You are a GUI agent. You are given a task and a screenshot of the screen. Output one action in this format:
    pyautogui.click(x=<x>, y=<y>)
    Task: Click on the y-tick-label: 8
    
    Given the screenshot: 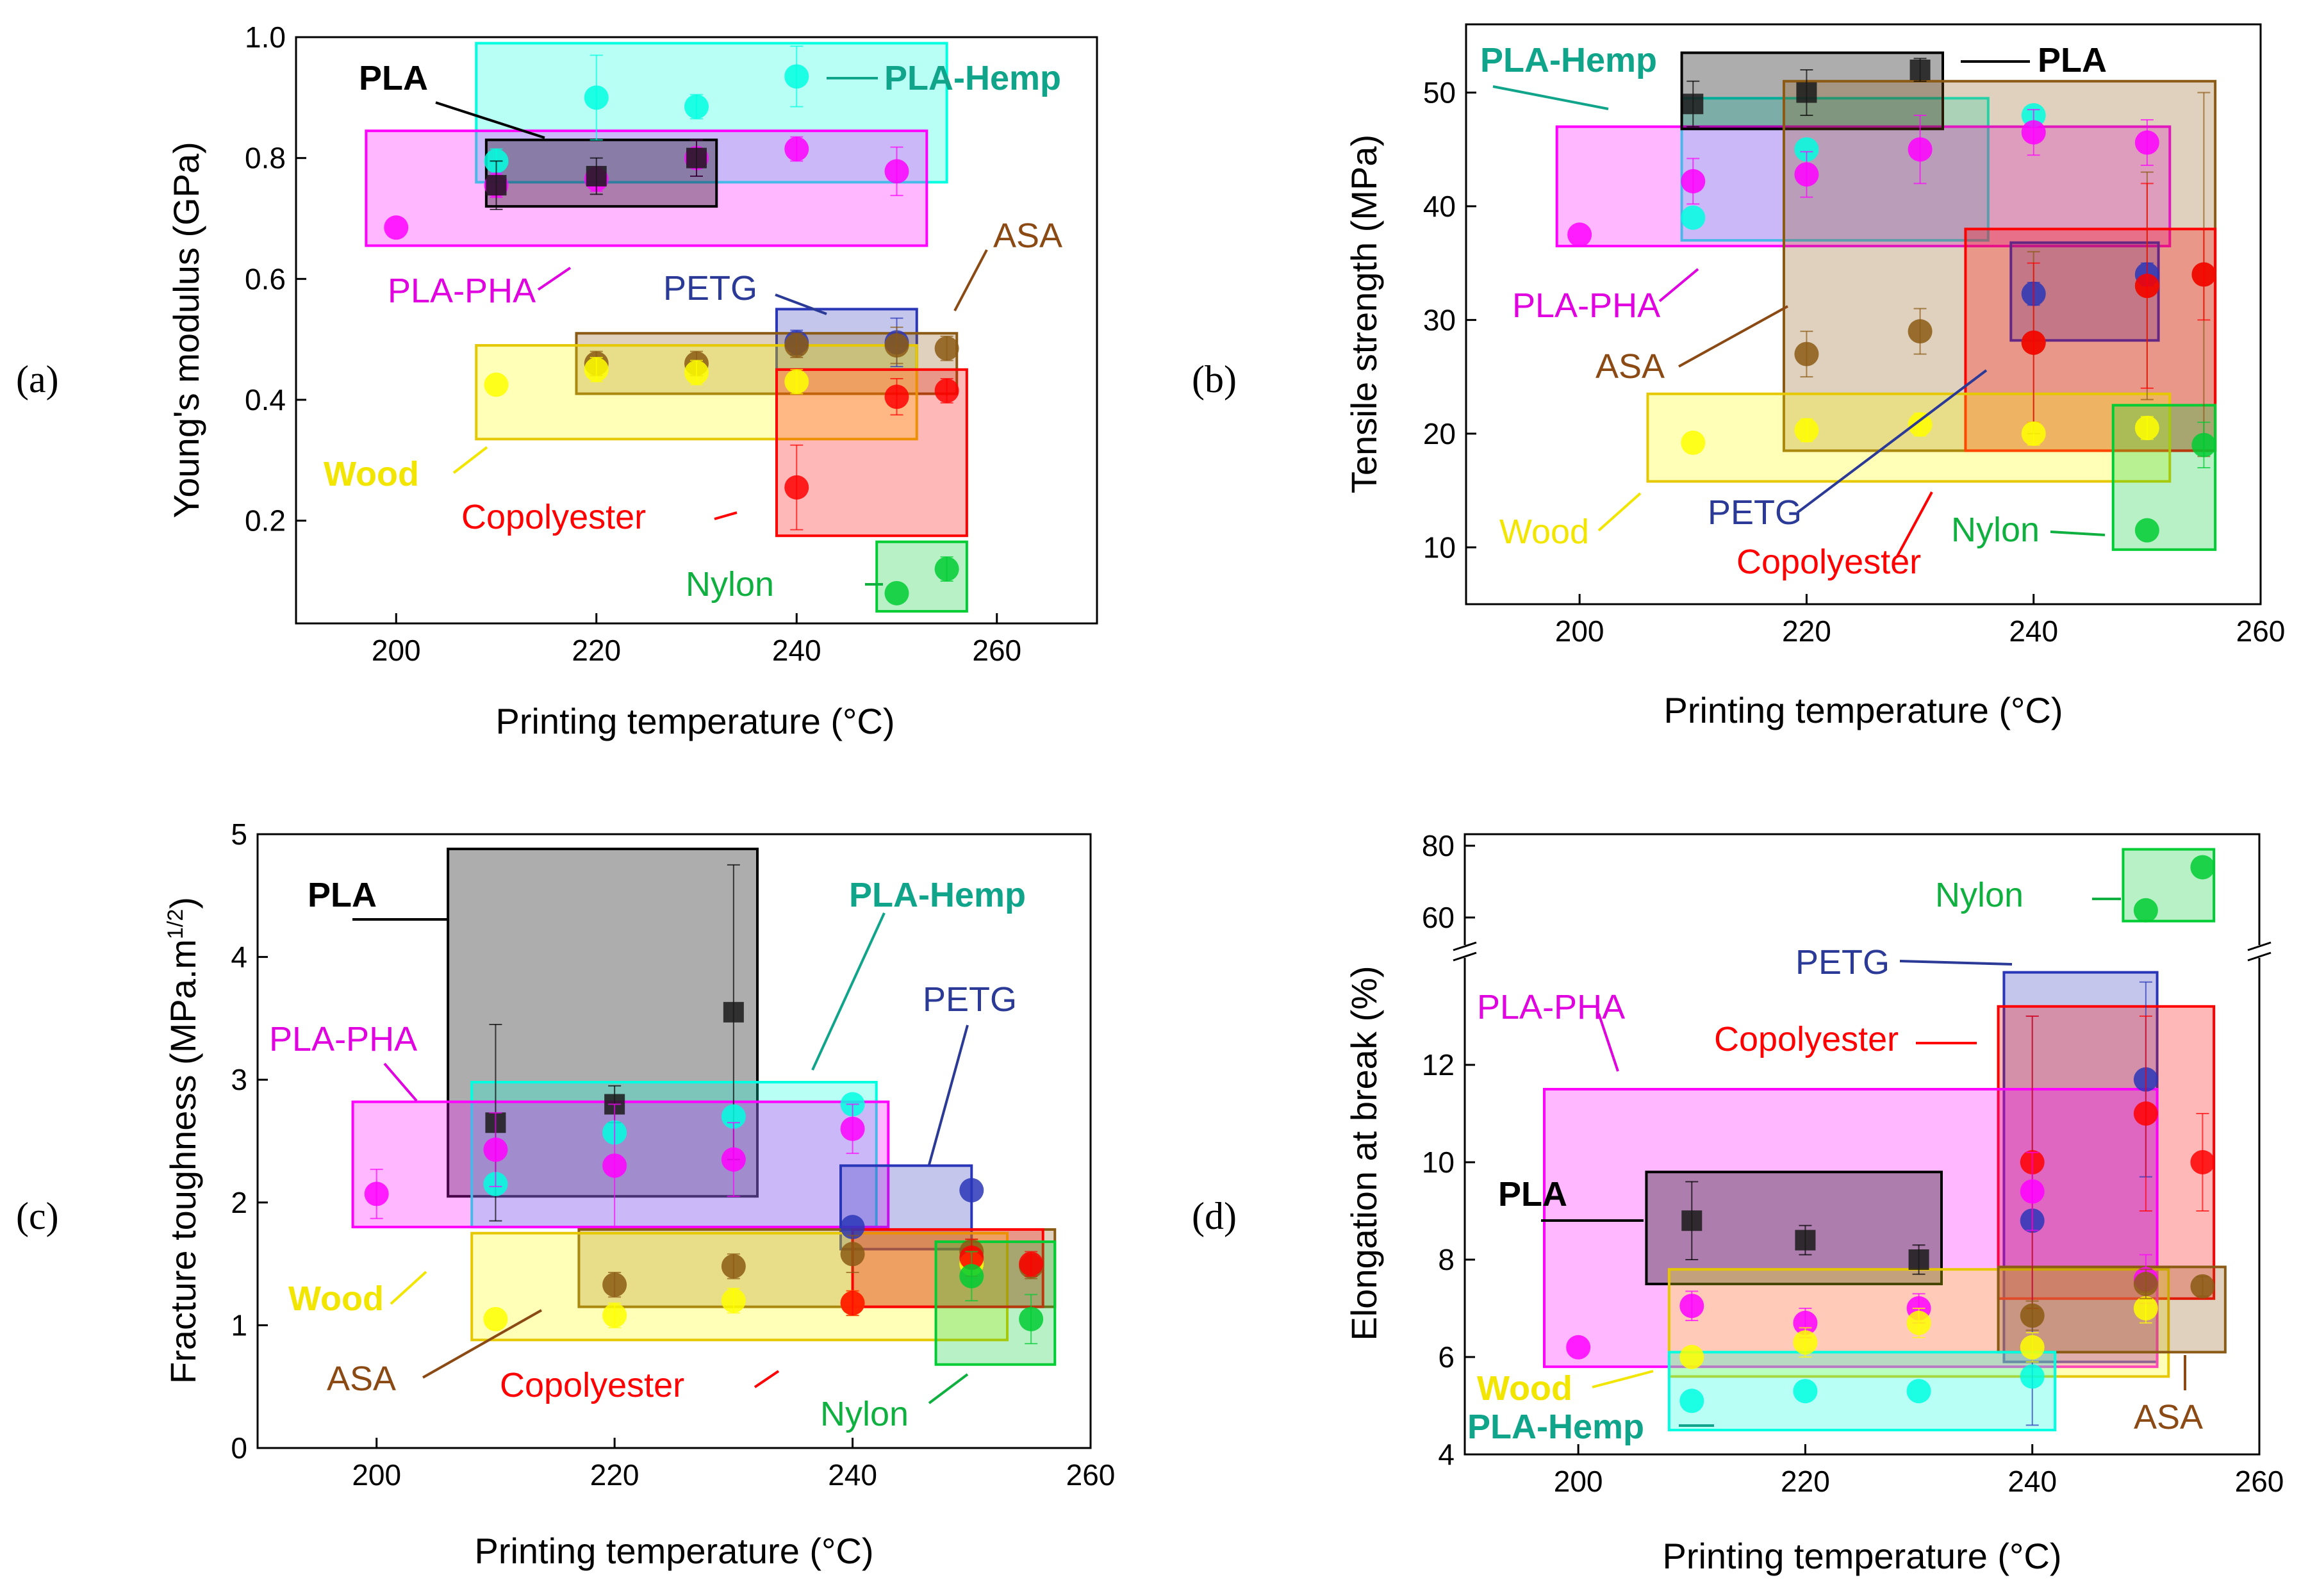 What is the action you would take?
    pyautogui.click(x=1446, y=1259)
    